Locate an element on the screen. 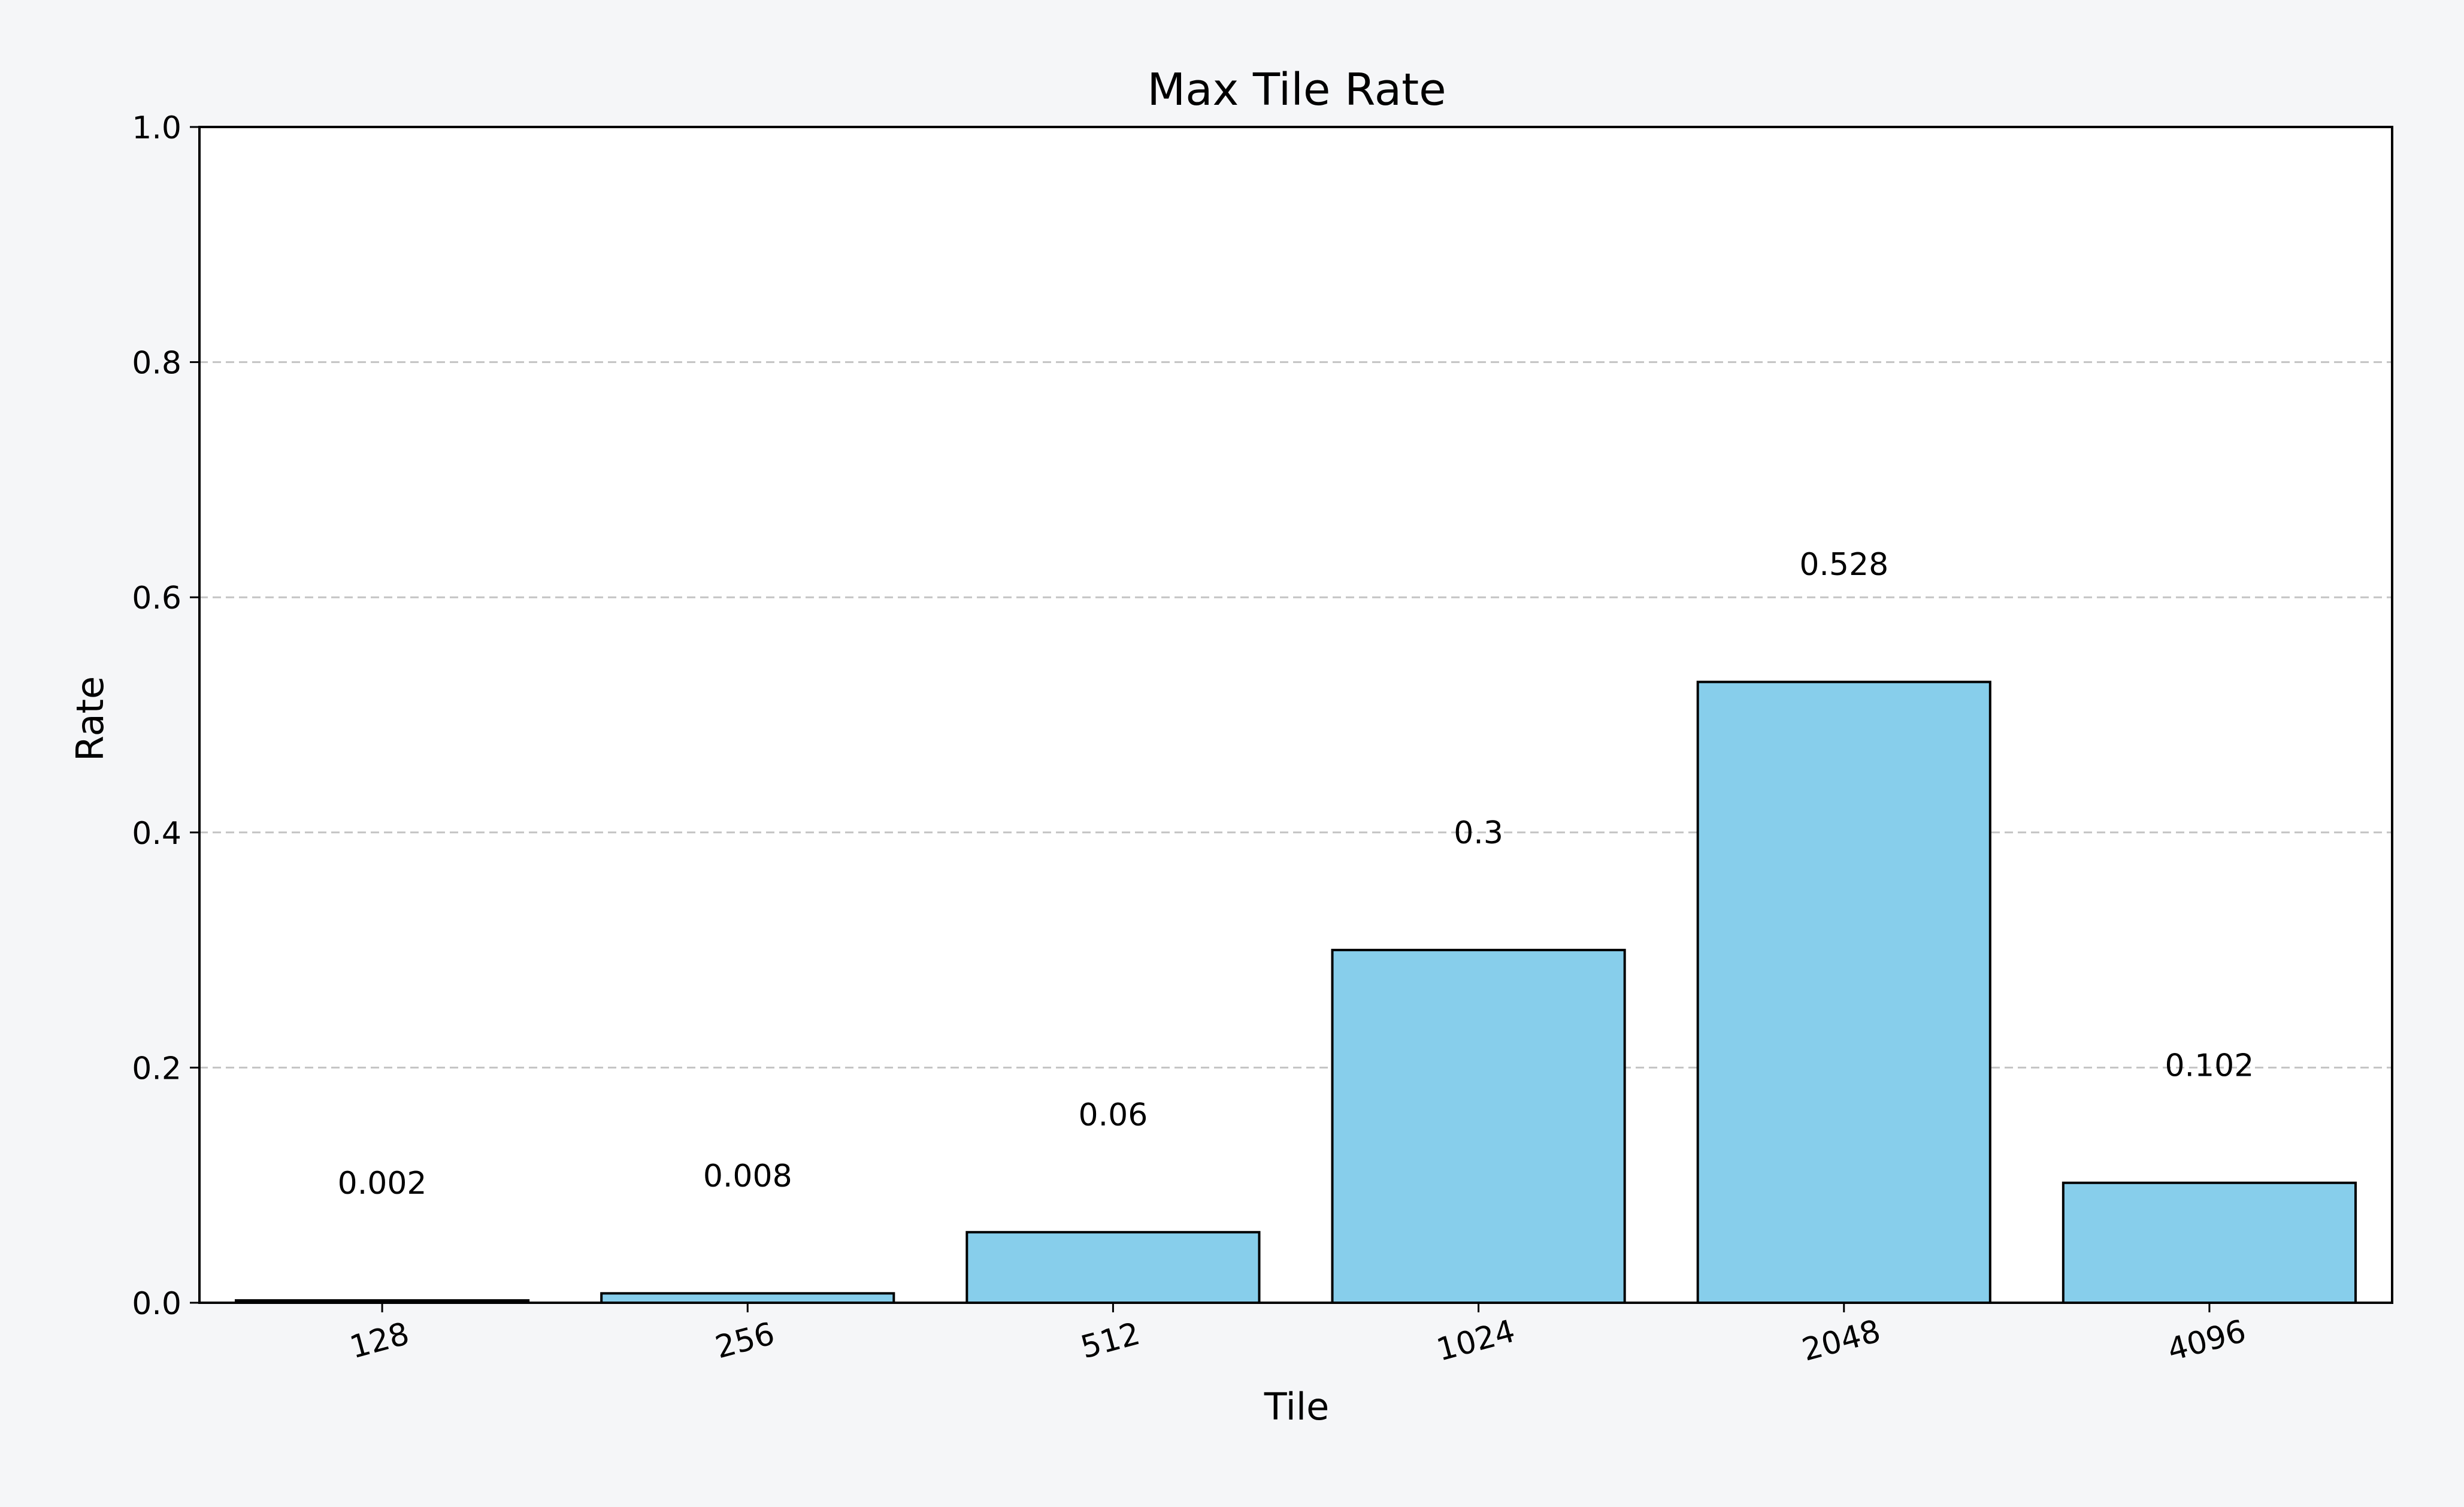 The height and width of the screenshot is (1507, 2464). y-axis-label: Rate is located at coordinates (90, 718).